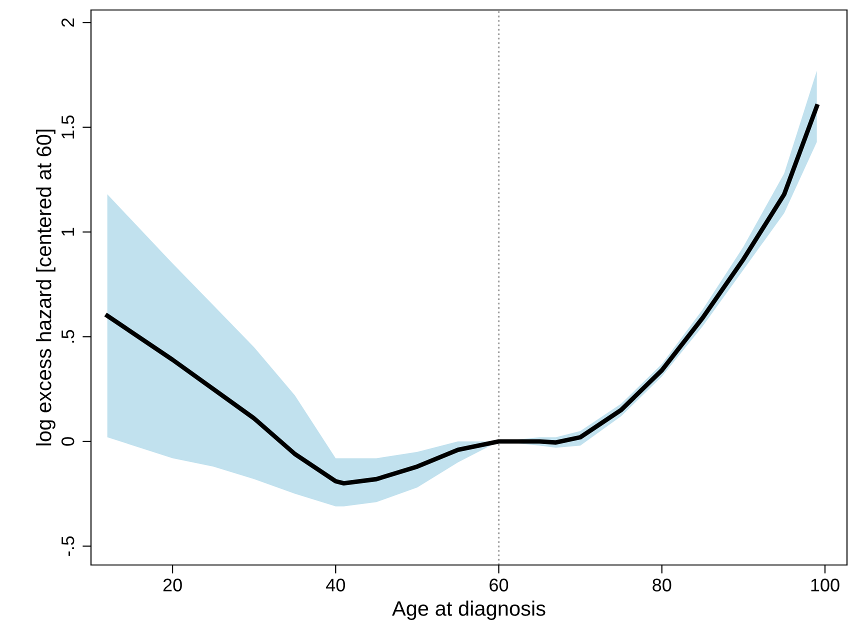  I want to click on x-tick-label: 100, so click(825, 585).